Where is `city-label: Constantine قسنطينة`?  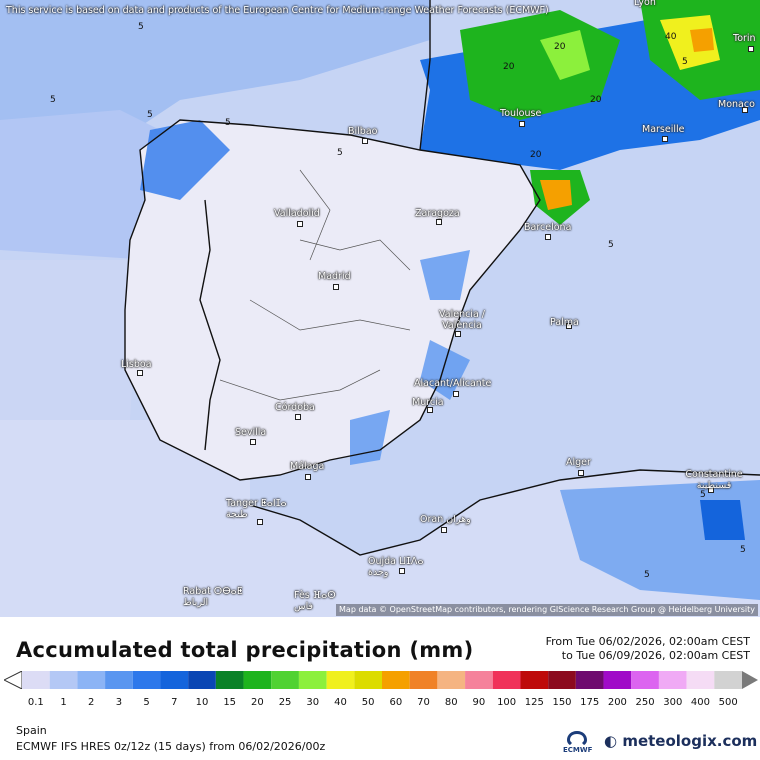 city-label: Constantine قسنطينة is located at coordinates (714, 480).